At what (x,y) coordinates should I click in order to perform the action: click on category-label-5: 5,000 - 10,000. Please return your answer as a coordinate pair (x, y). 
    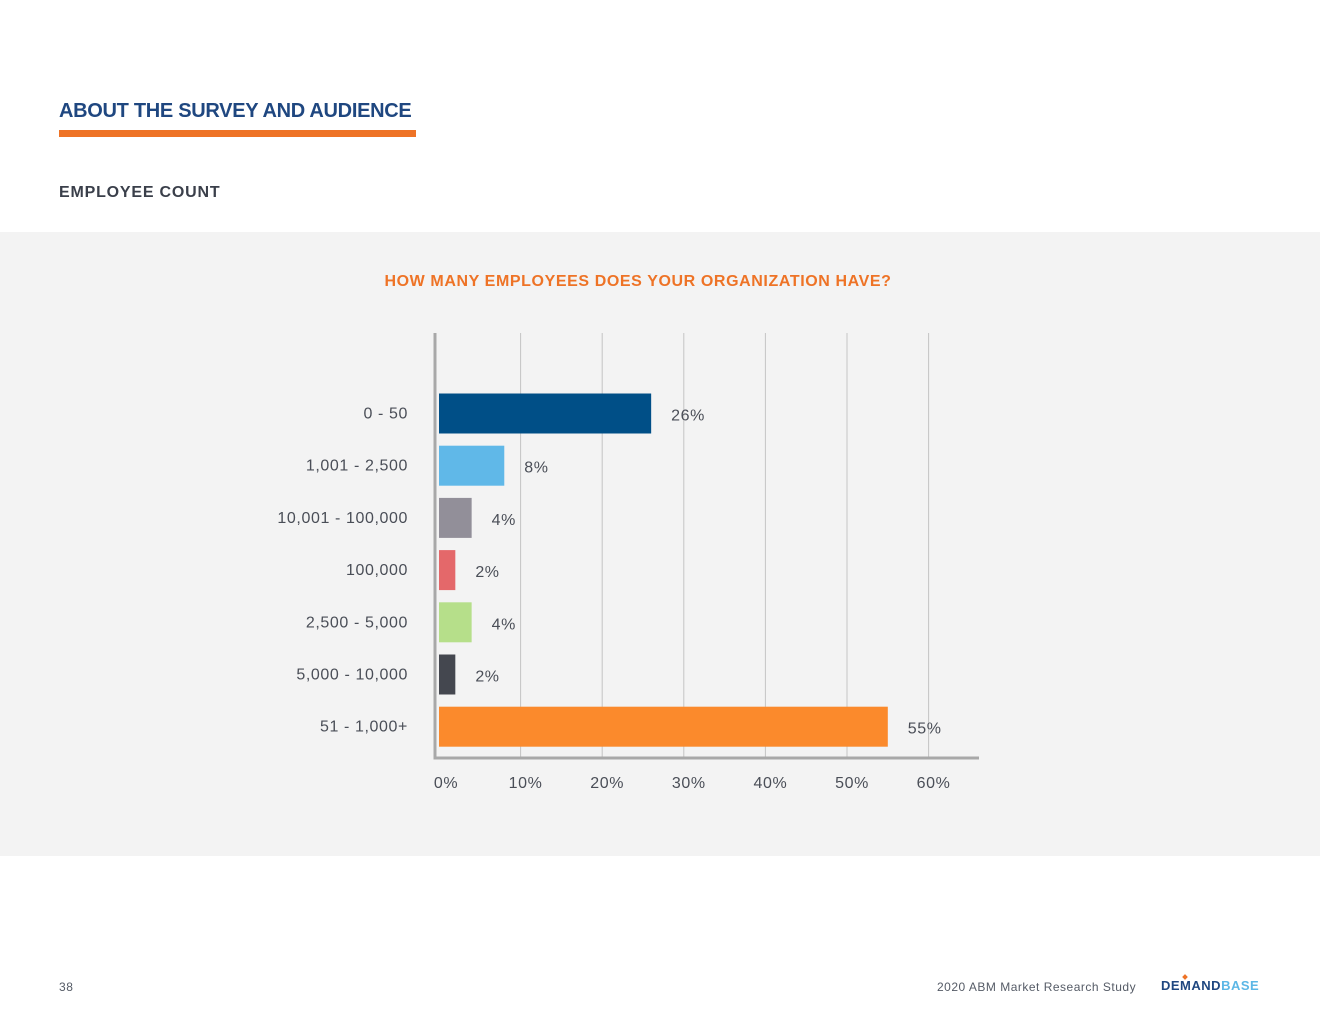
    Looking at the image, I should click on (352, 675).